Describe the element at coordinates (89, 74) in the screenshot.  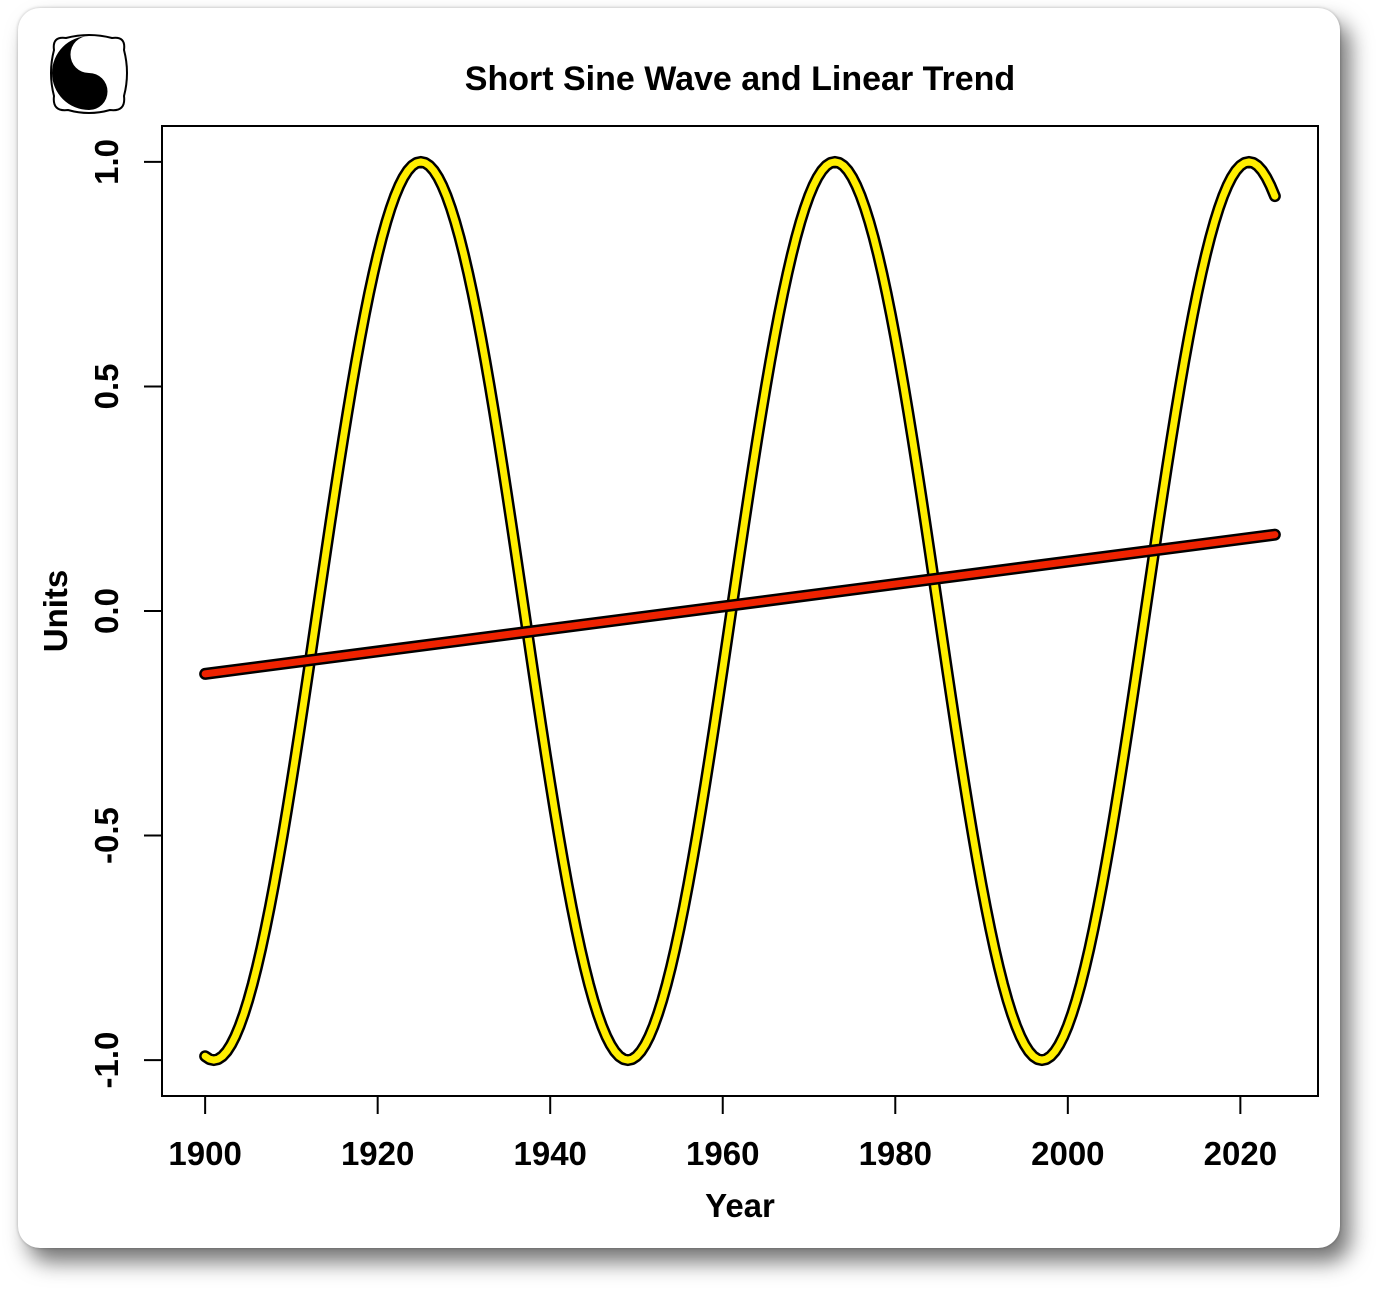
I see `yin-yang-cat-logo-icon` at that location.